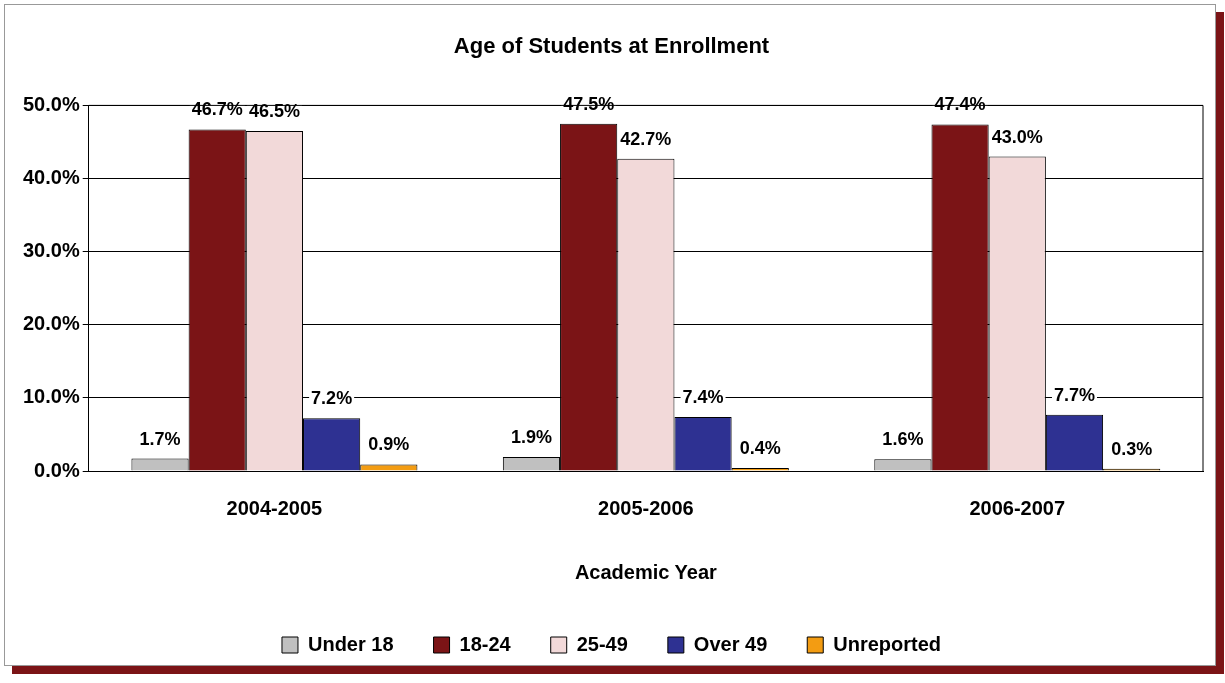 This screenshot has height=683, width=1225. What do you see at coordinates (646, 571) in the screenshot?
I see `x-axis-title: Academic Year` at bounding box center [646, 571].